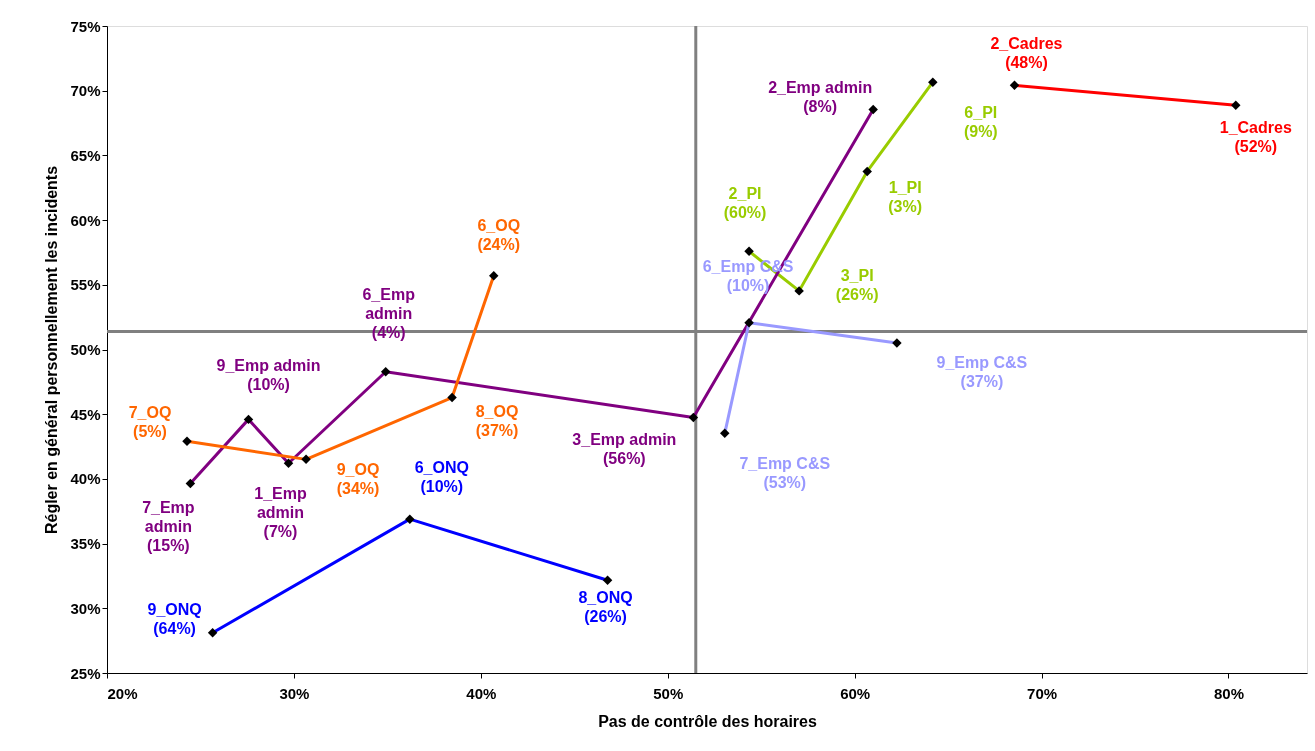 The height and width of the screenshot is (751, 1315). Describe the element at coordinates (85, 608) in the screenshot. I see `y-tick-label: 30%` at that location.